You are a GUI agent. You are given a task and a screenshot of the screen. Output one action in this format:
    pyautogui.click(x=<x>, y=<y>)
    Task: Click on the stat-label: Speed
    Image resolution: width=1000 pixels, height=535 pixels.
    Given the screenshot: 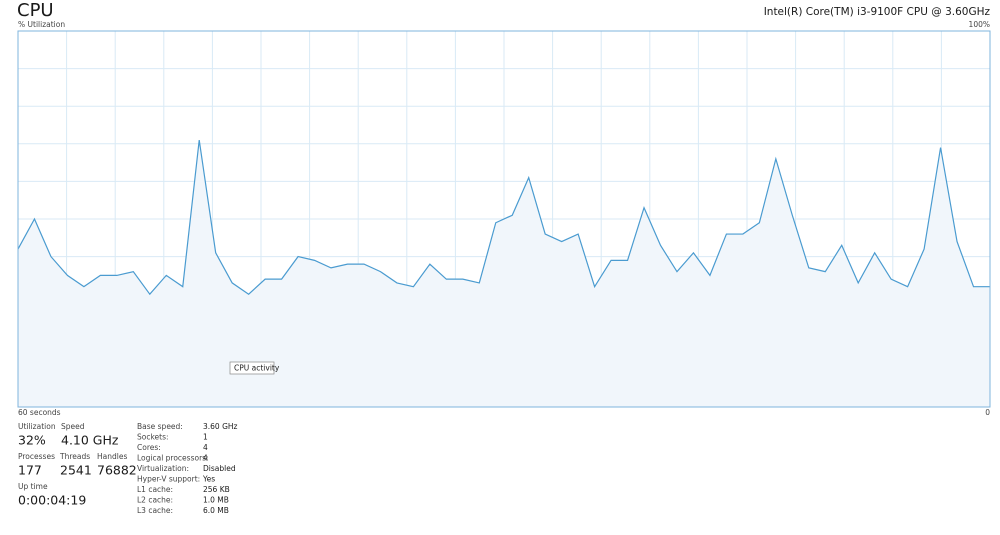 What is the action you would take?
    pyautogui.click(x=73, y=426)
    